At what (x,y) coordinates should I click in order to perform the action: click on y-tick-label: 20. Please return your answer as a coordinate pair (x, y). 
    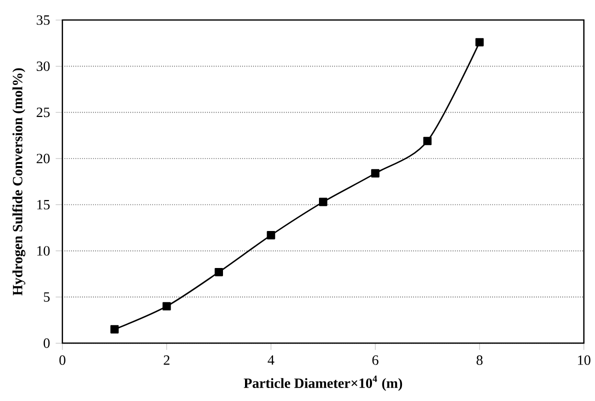
    Looking at the image, I should click on (43, 159).